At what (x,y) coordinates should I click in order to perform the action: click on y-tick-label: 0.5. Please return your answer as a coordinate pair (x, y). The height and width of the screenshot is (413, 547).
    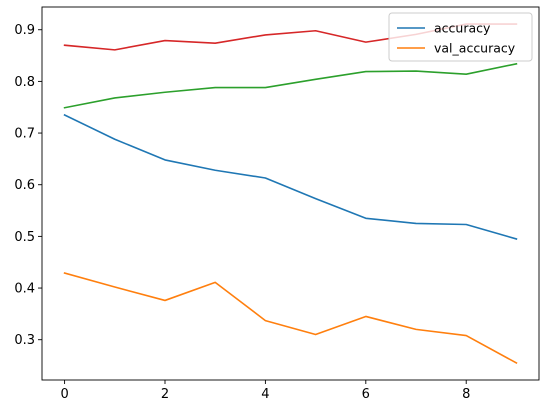
    Looking at the image, I should click on (24, 237).